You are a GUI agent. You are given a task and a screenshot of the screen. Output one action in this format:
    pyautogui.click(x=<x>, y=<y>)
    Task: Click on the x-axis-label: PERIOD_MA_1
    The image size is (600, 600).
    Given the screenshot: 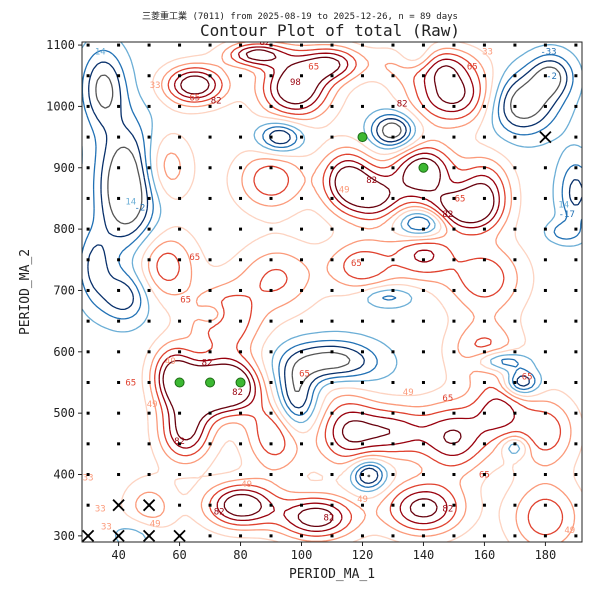 What is the action you would take?
    pyautogui.click(x=332, y=574)
    